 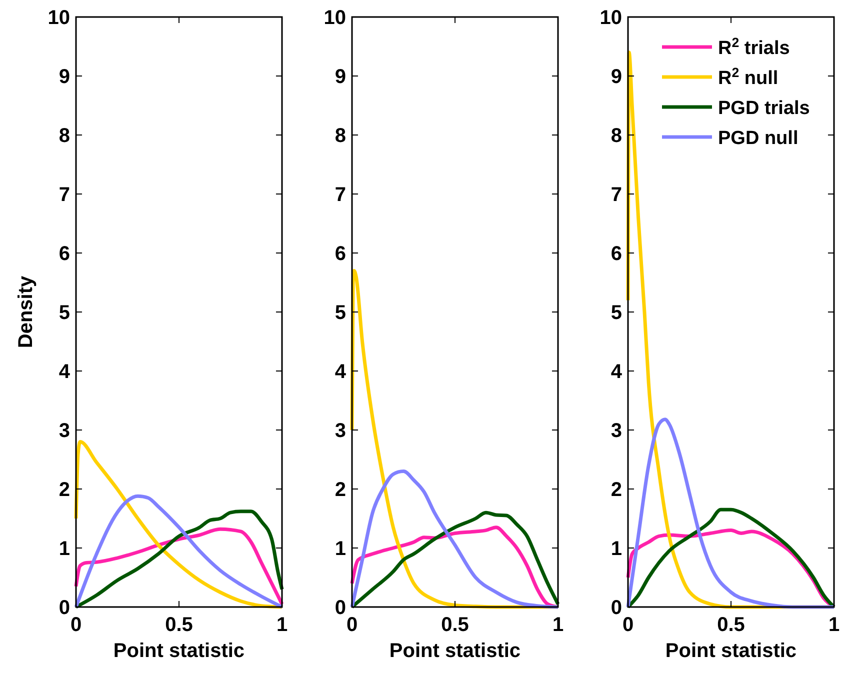 What do you see at coordinates (764, 108) in the screenshot?
I see `legend-label: PGD trials` at bounding box center [764, 108].